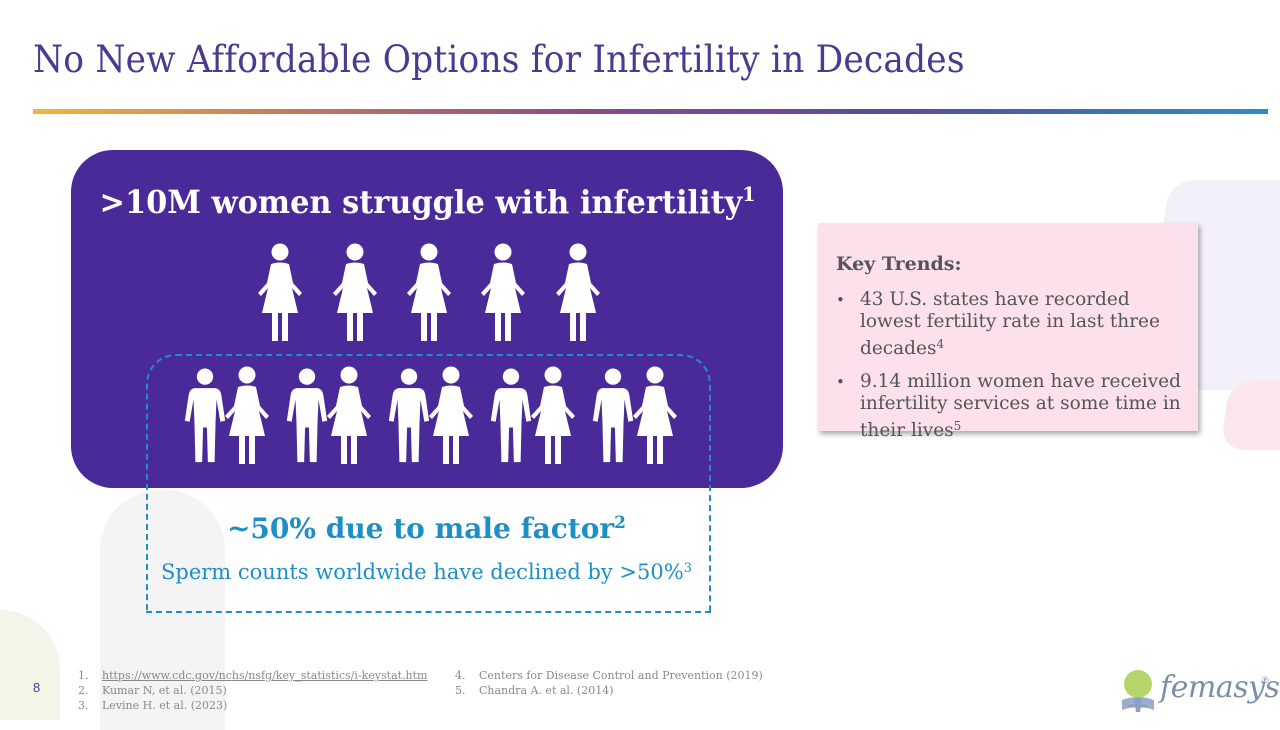 The image size is (1280, 730). Describe the element at coordinates (687, 568) in the screenshot. I see `sperm-count-ref: 3` at that location.